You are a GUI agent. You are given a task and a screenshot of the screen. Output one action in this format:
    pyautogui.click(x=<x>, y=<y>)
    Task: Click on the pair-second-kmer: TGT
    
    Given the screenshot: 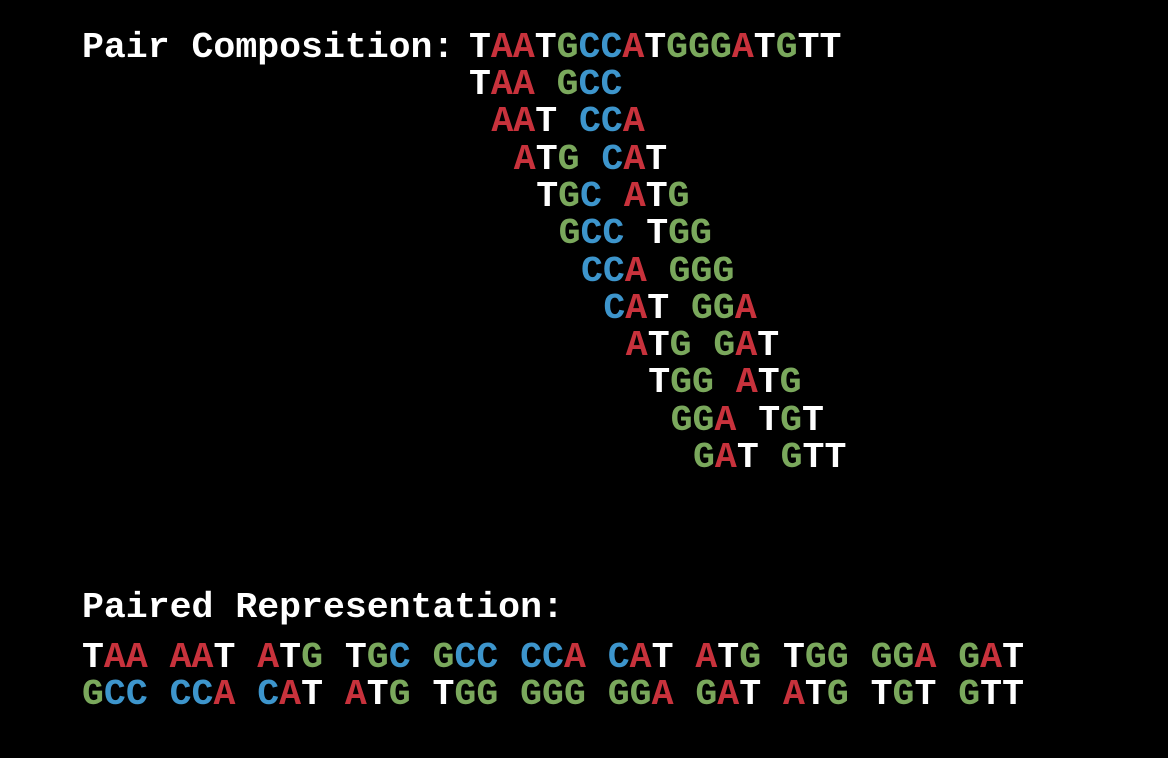 What is the action you would take?
    pyautogui.click(x=791, y=420)
    